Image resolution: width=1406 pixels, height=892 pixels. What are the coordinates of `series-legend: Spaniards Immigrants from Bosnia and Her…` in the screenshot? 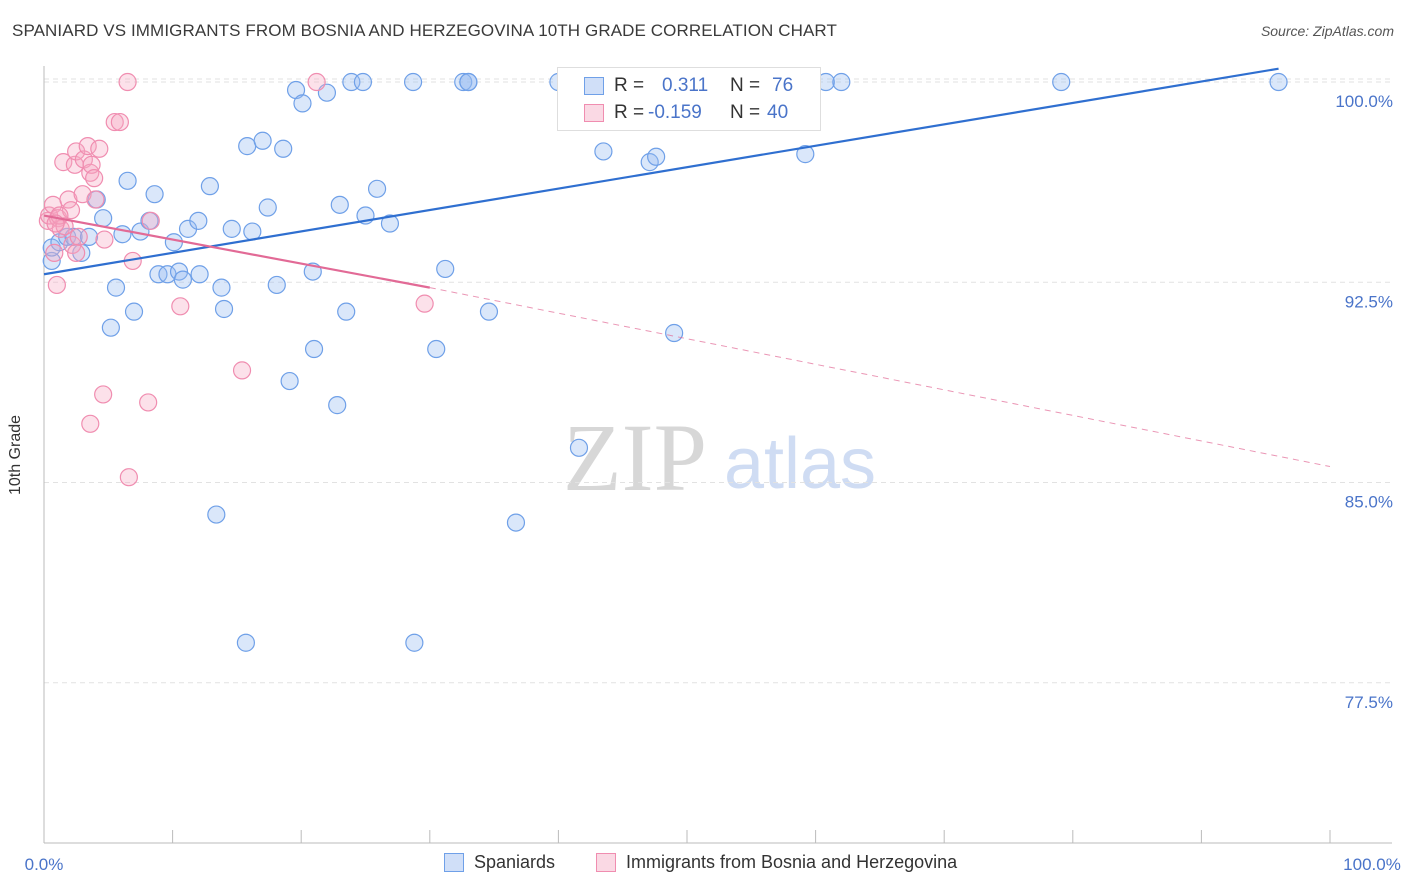 It's located at (703, 865).